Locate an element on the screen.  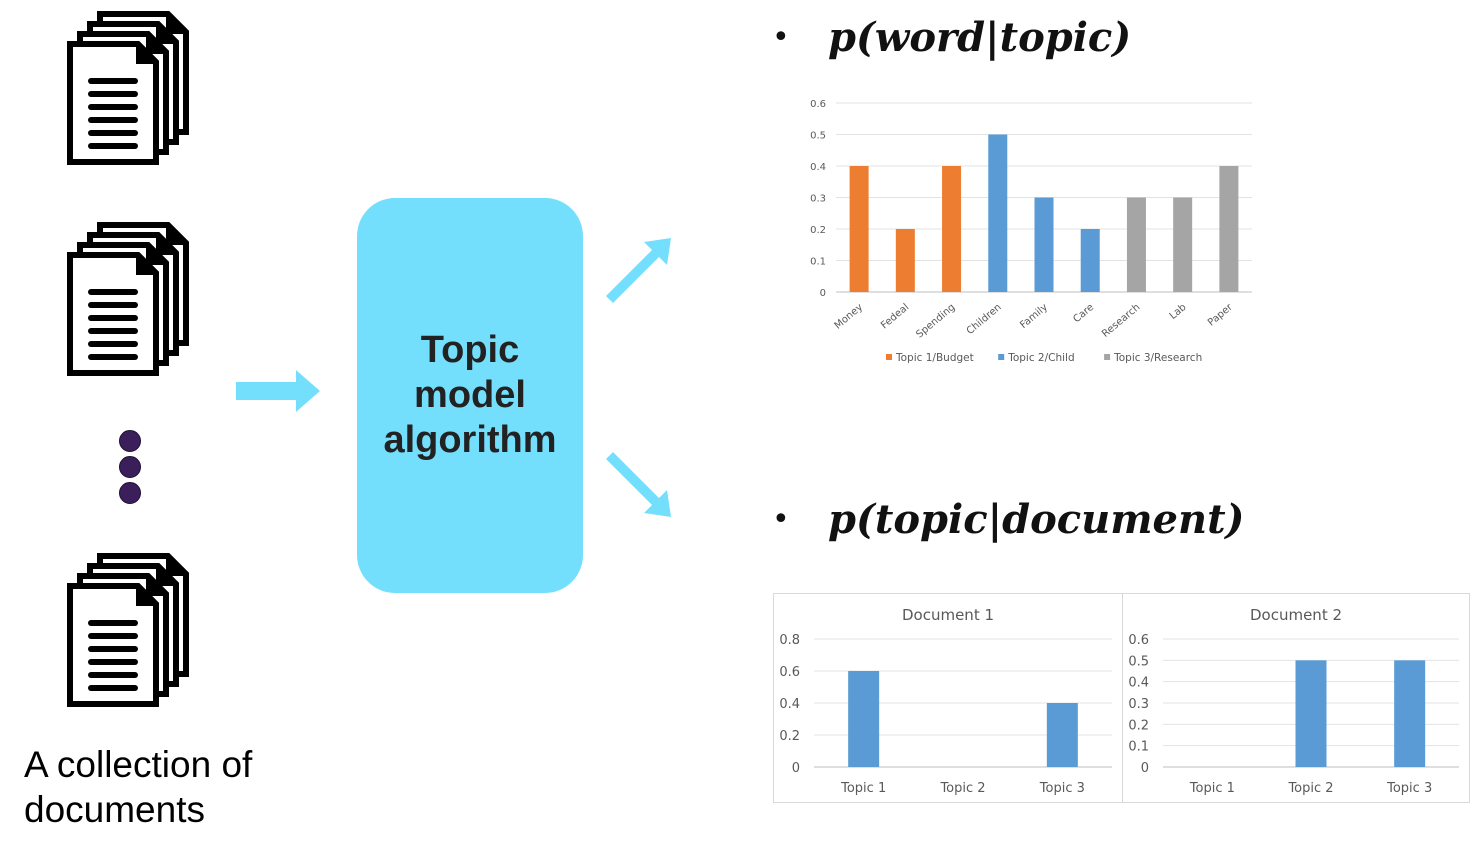
legend-label: Topic 1/Budget is located at coordinates (934, 358).